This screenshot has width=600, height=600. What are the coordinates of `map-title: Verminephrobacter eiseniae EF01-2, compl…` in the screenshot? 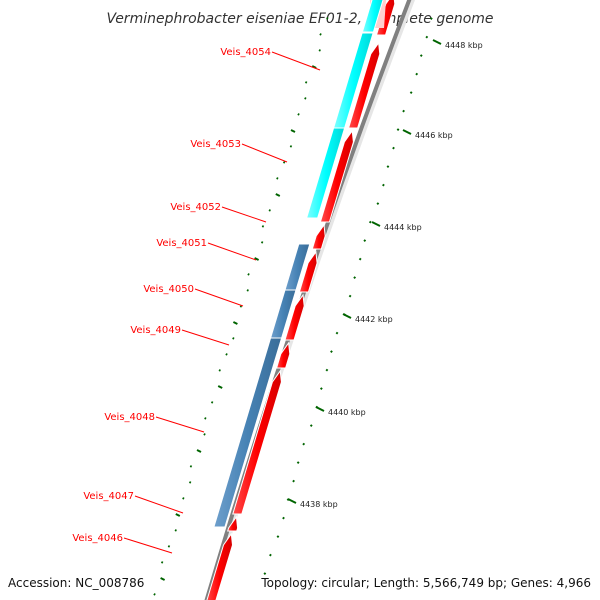 It's located at (299, 19).